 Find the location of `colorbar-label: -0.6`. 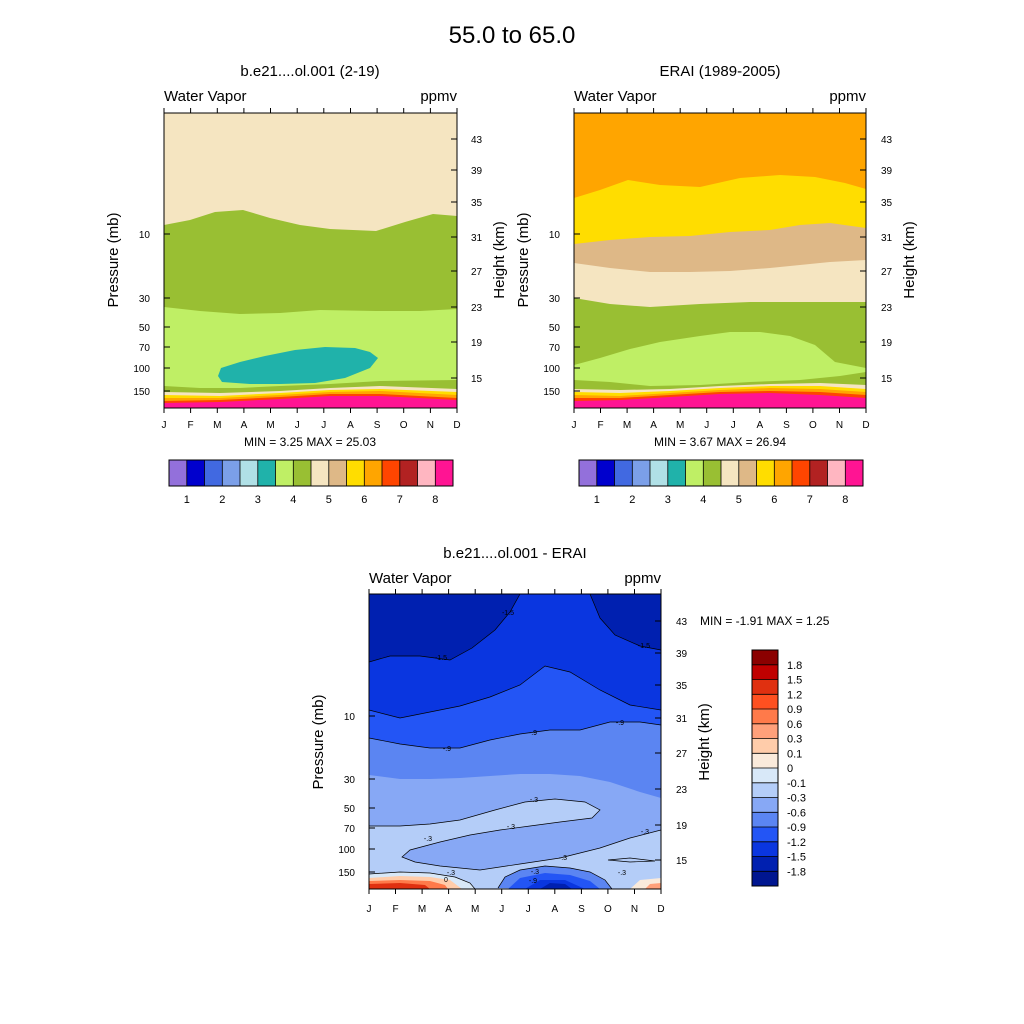

colorbar-label: -0.6 is located at coordinates (796, 813).